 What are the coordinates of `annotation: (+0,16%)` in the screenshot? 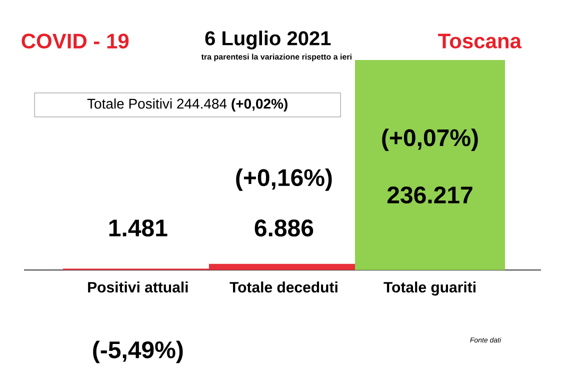 It's located at (284, 179).